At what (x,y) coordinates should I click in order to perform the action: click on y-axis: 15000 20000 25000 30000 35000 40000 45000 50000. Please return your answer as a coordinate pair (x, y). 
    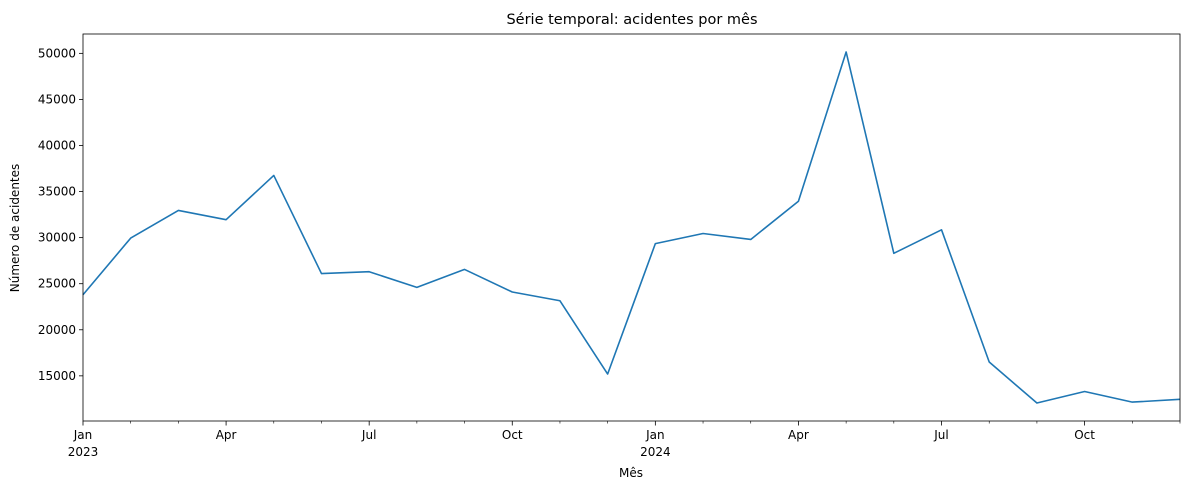
    Looking at the image, I should click on (60, 214).